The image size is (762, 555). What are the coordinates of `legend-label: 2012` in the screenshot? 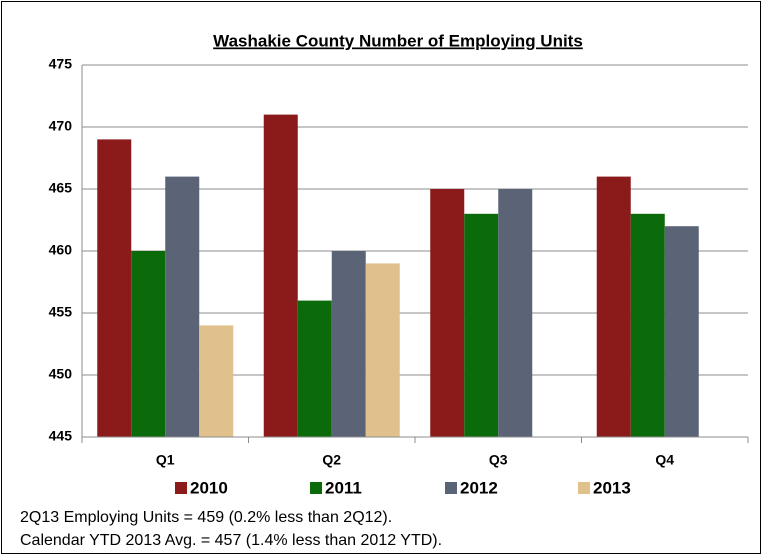 It's located at (479, 487).